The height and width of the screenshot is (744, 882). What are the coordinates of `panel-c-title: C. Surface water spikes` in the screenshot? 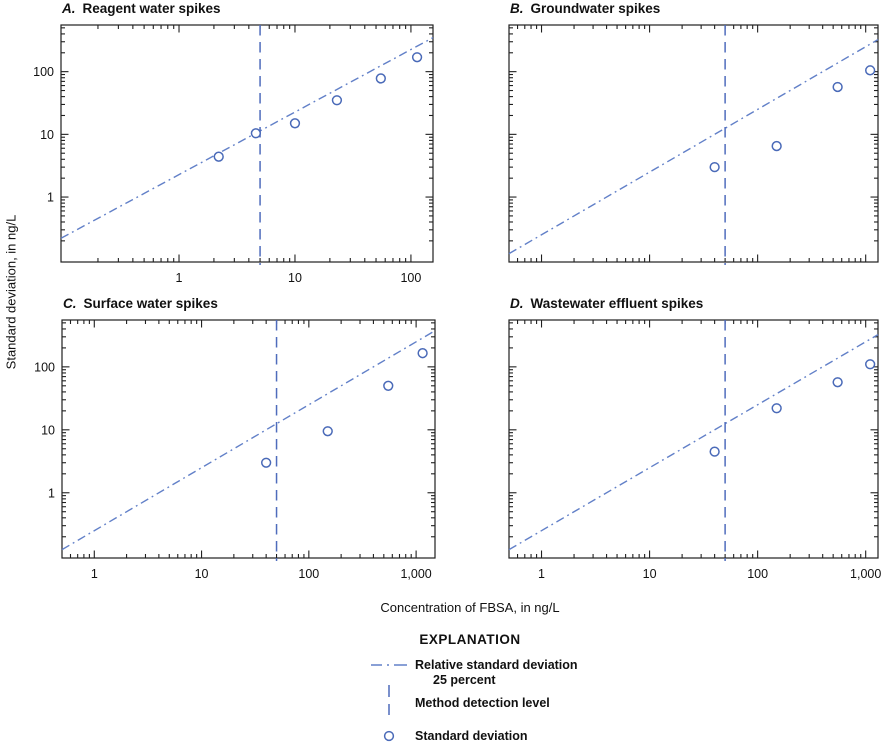 It's located at (140, 303).